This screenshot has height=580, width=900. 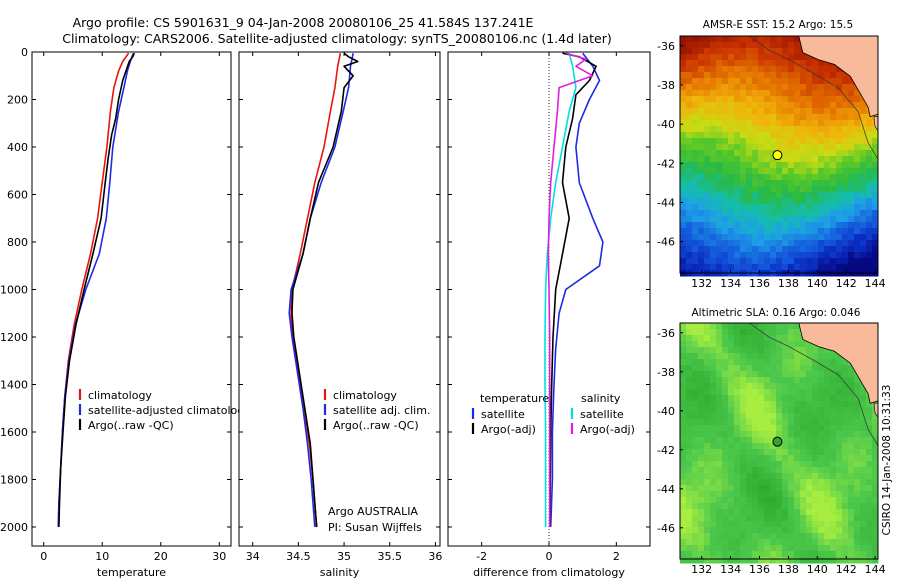 What do you see at coordinates (601, 398) in the screenshot?
I see `legend-header: salinity` at bounding box center [601, 398].